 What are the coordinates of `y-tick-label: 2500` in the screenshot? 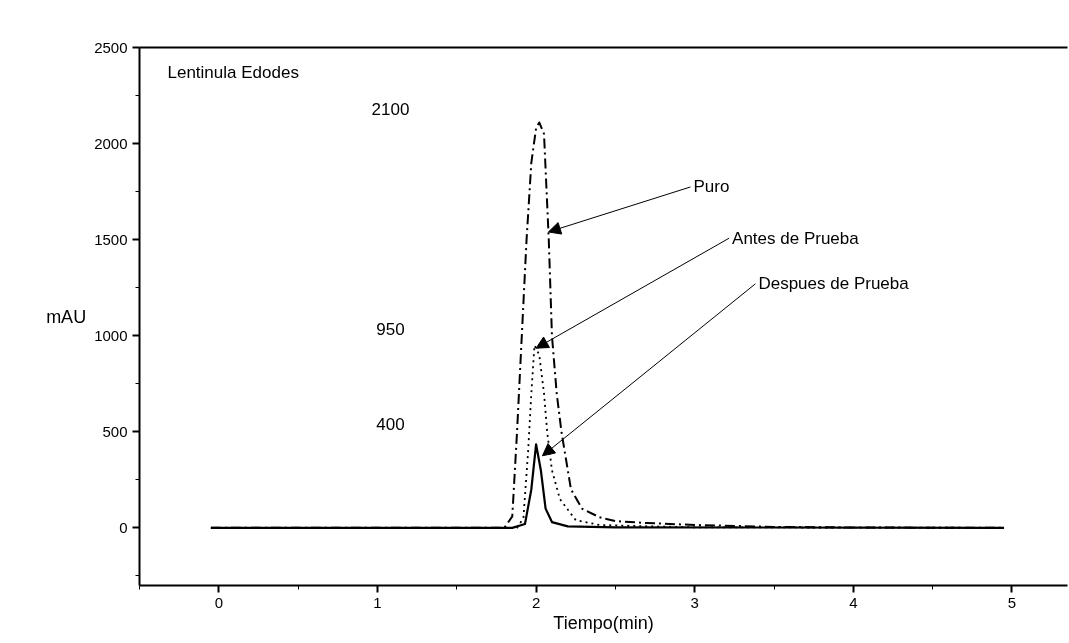 It's located at (111, 47).